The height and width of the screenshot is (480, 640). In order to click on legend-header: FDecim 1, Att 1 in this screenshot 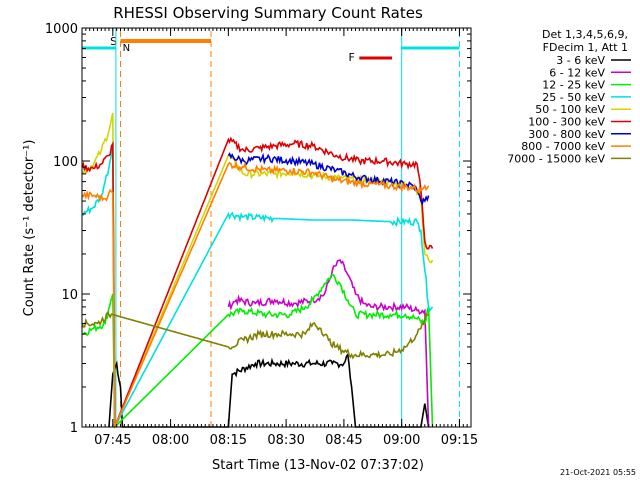, I will do `click(585, 47)`.